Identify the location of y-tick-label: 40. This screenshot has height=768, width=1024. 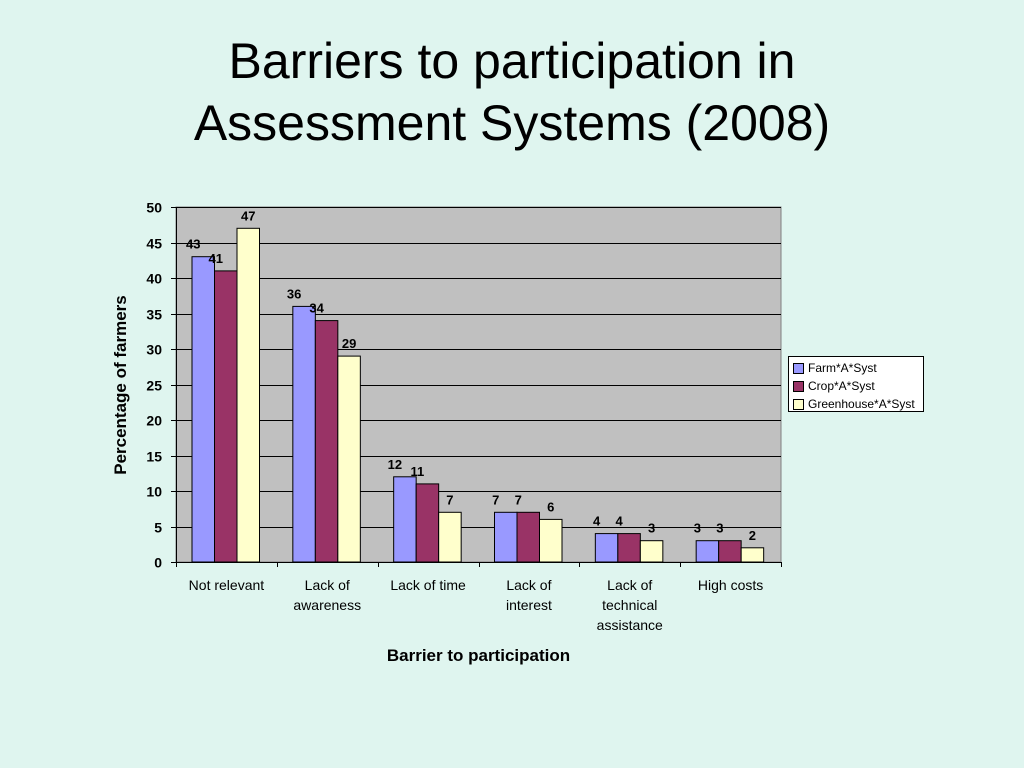
(154, 279).